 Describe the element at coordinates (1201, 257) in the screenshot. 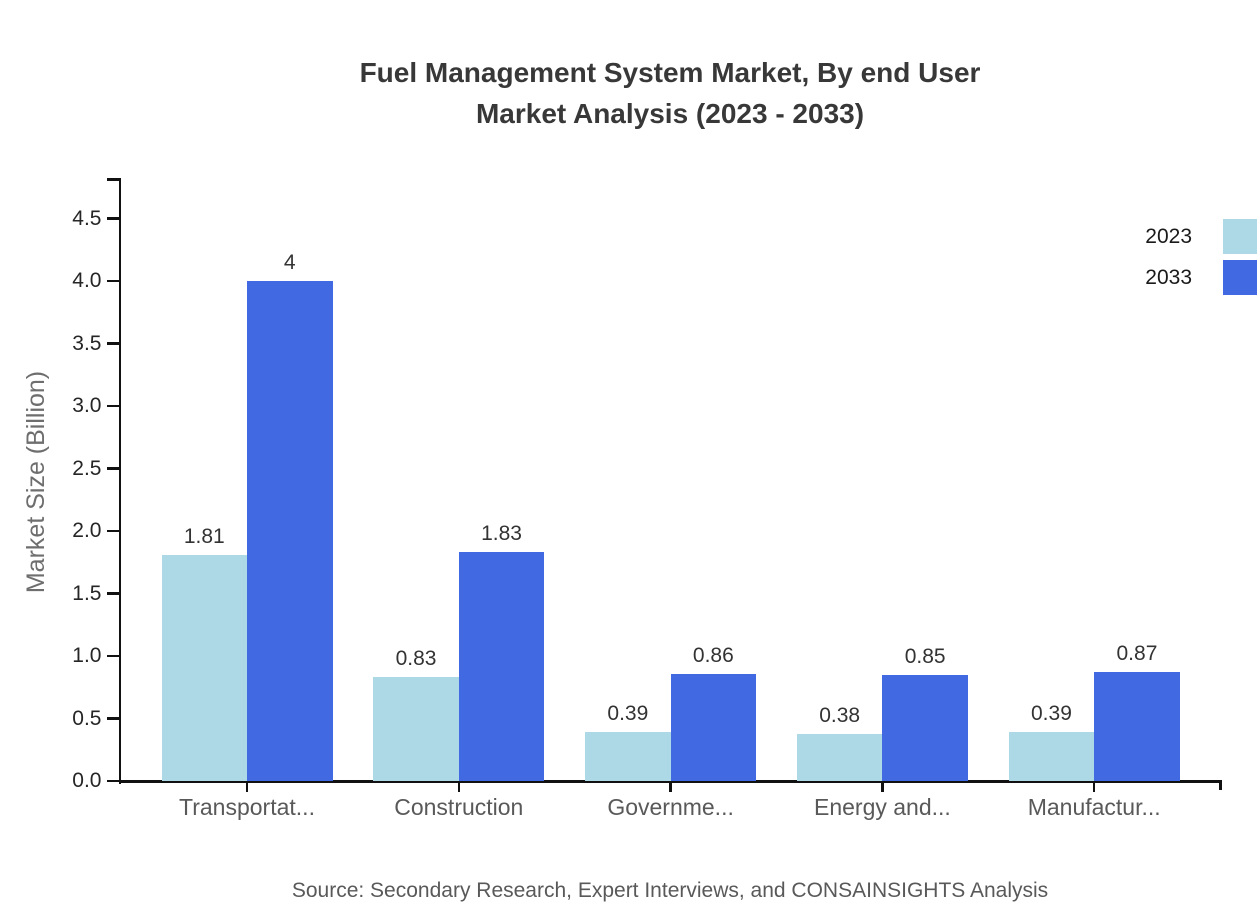

I see `legend: 2023 2033` at that location.